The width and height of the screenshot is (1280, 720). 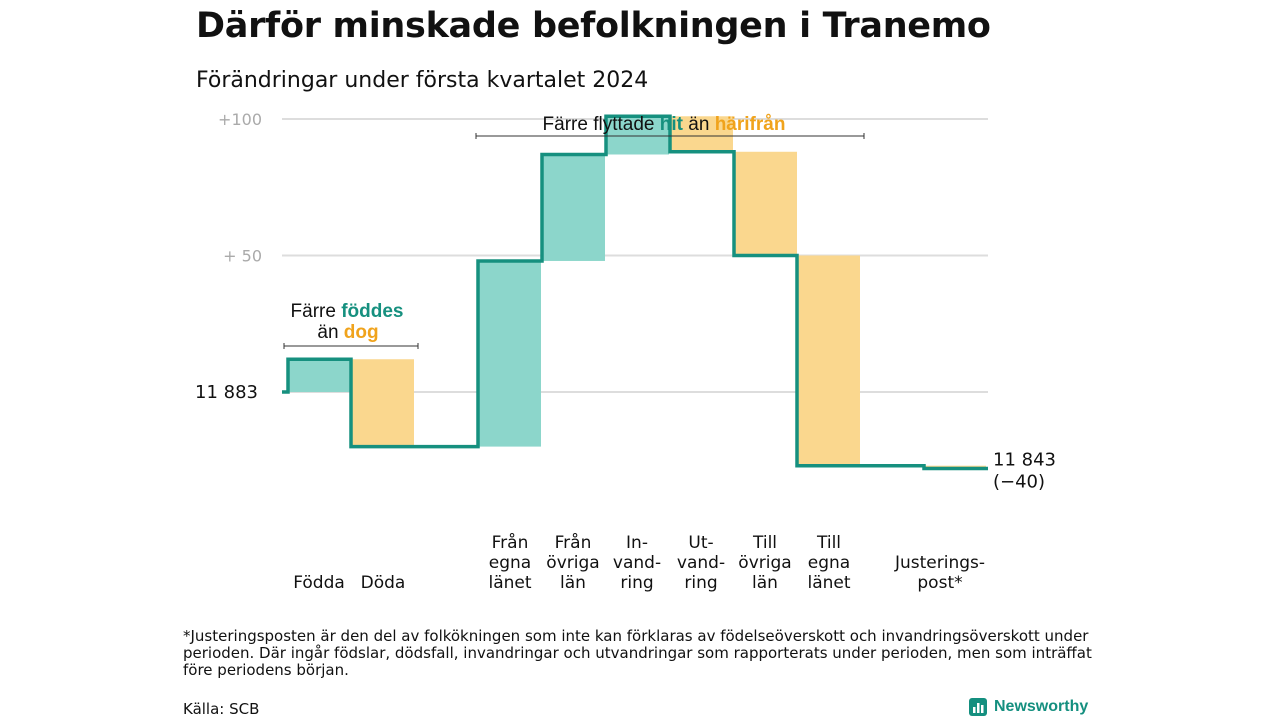 What do you see at coordinates (383, 583) in the screenshot?
I see `category-label: Döda` at bounding box center [383, 583].